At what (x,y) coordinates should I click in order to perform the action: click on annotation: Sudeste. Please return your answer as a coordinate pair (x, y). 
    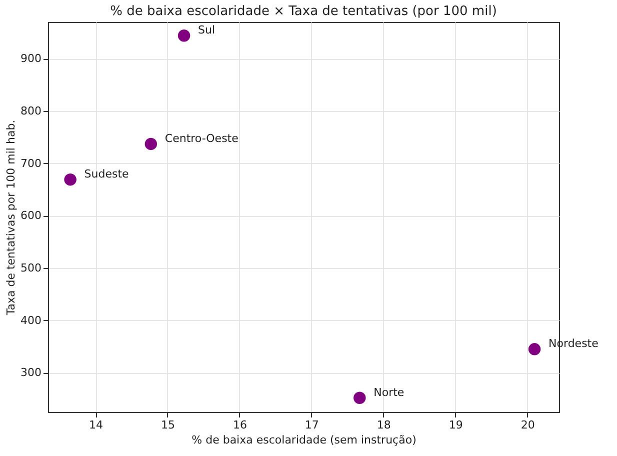
    Looking at the image, I should click on (107, 174).